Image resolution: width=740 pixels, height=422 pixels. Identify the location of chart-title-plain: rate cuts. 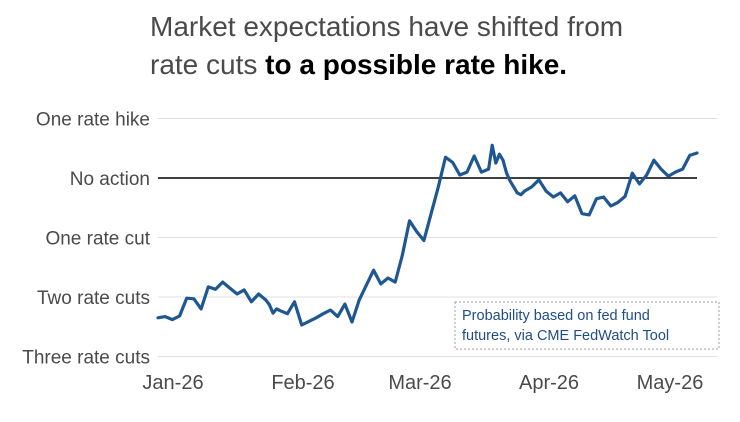
(207, 64).